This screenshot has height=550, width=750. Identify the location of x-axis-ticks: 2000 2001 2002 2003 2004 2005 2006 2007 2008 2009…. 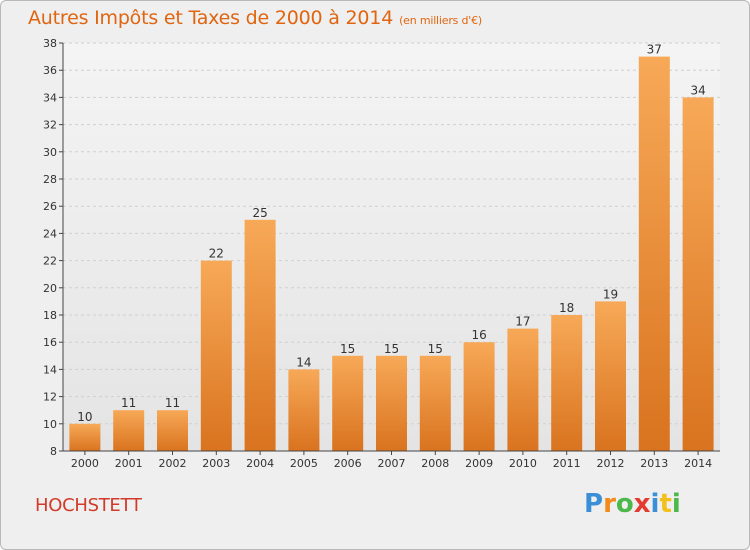
(391, 460).